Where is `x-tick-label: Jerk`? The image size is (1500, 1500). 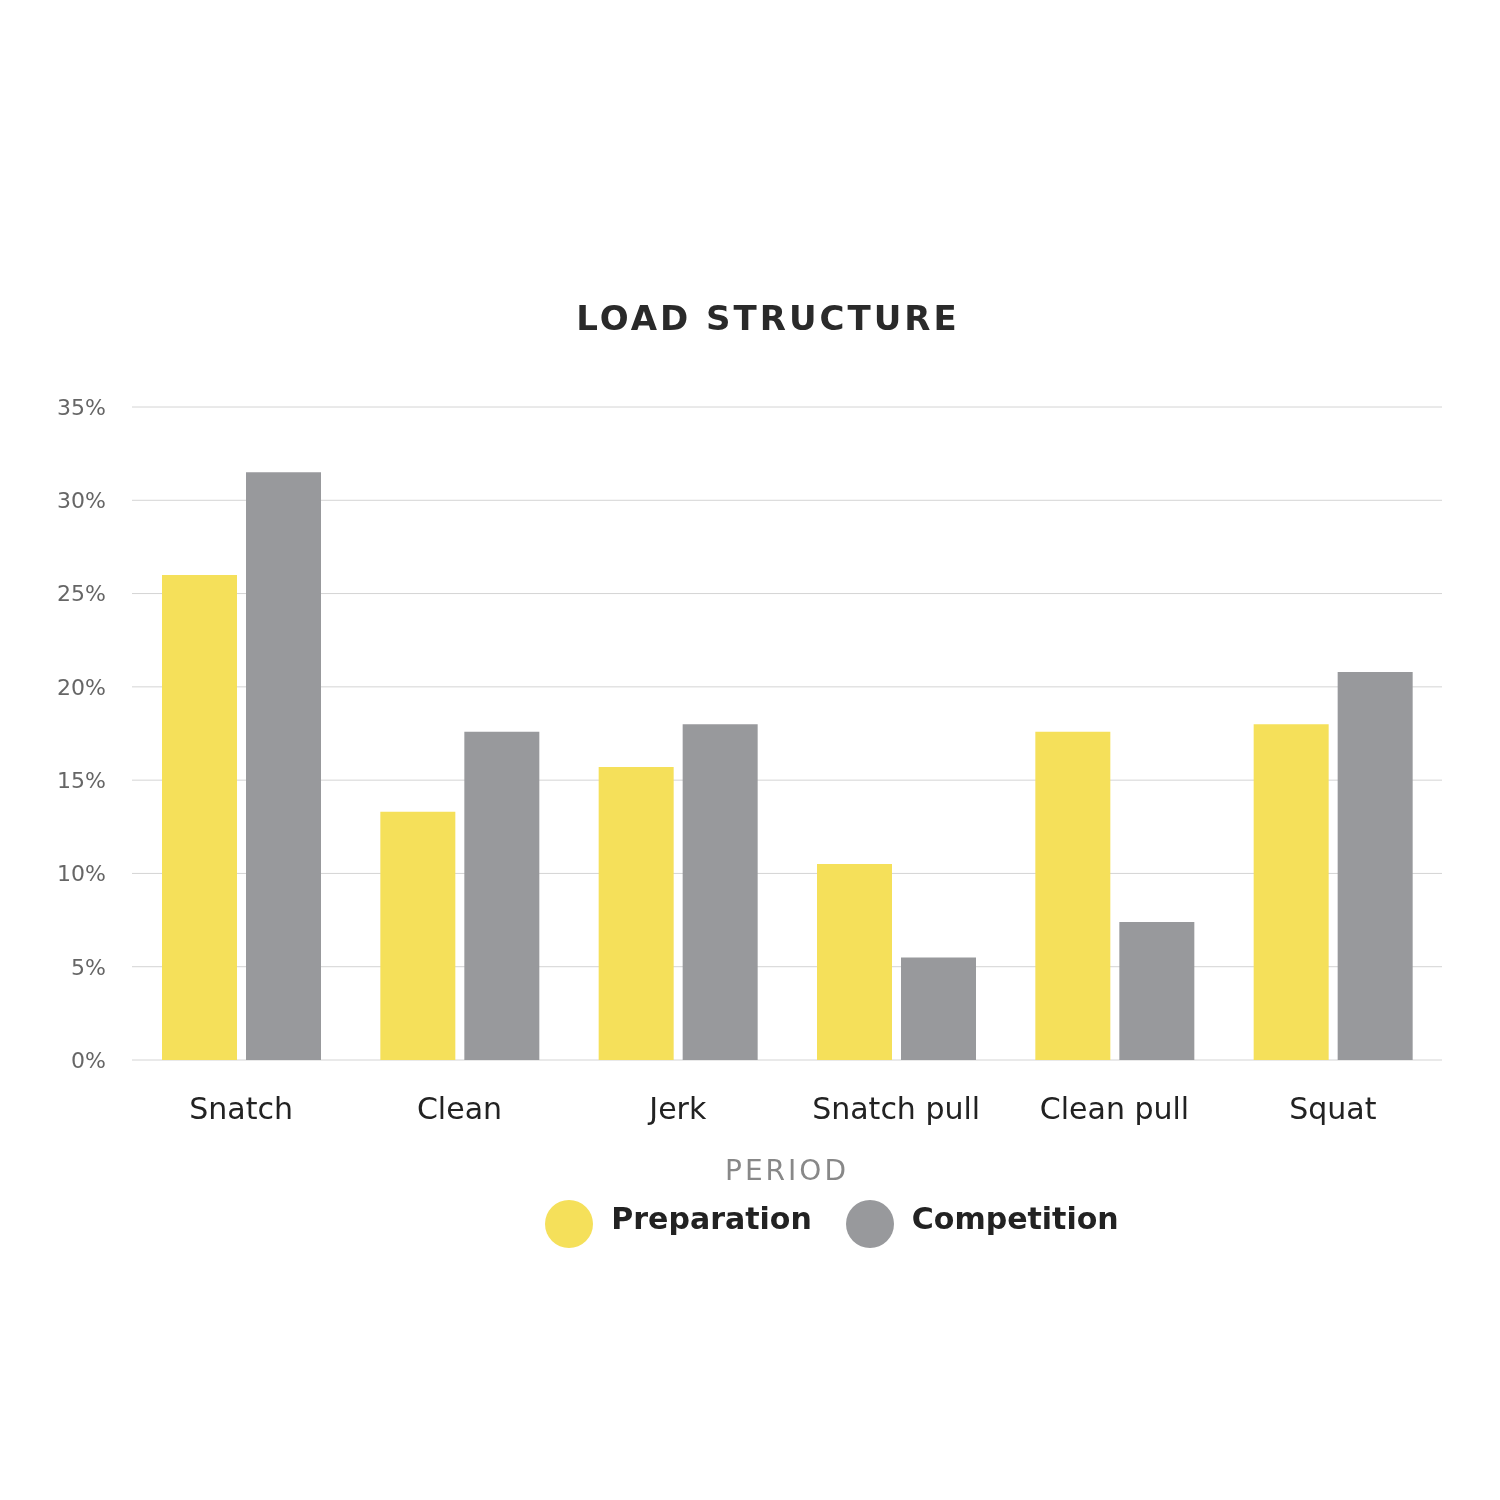 x-tick-label: Jerk is located at coordinates (677, 1109).